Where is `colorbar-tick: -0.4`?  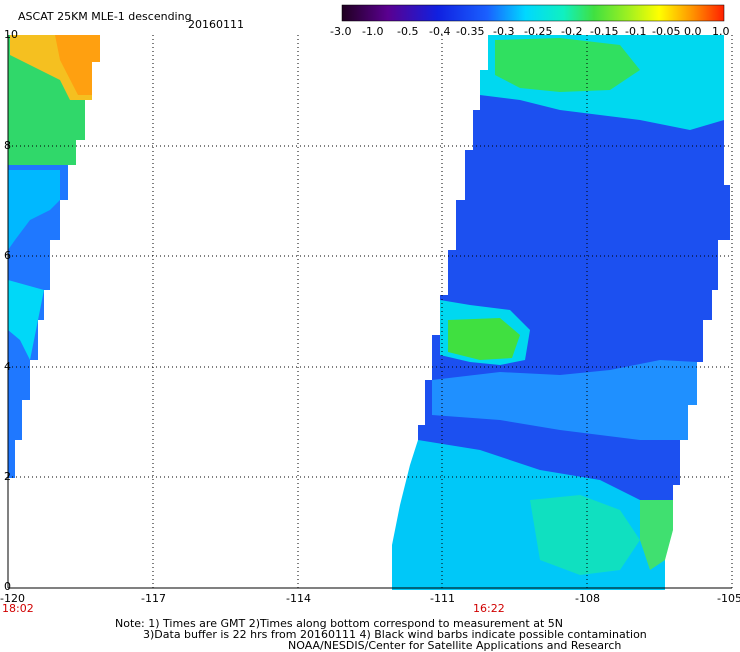
colorbar-tick: -0.4 is located at coordinates (440, 31).